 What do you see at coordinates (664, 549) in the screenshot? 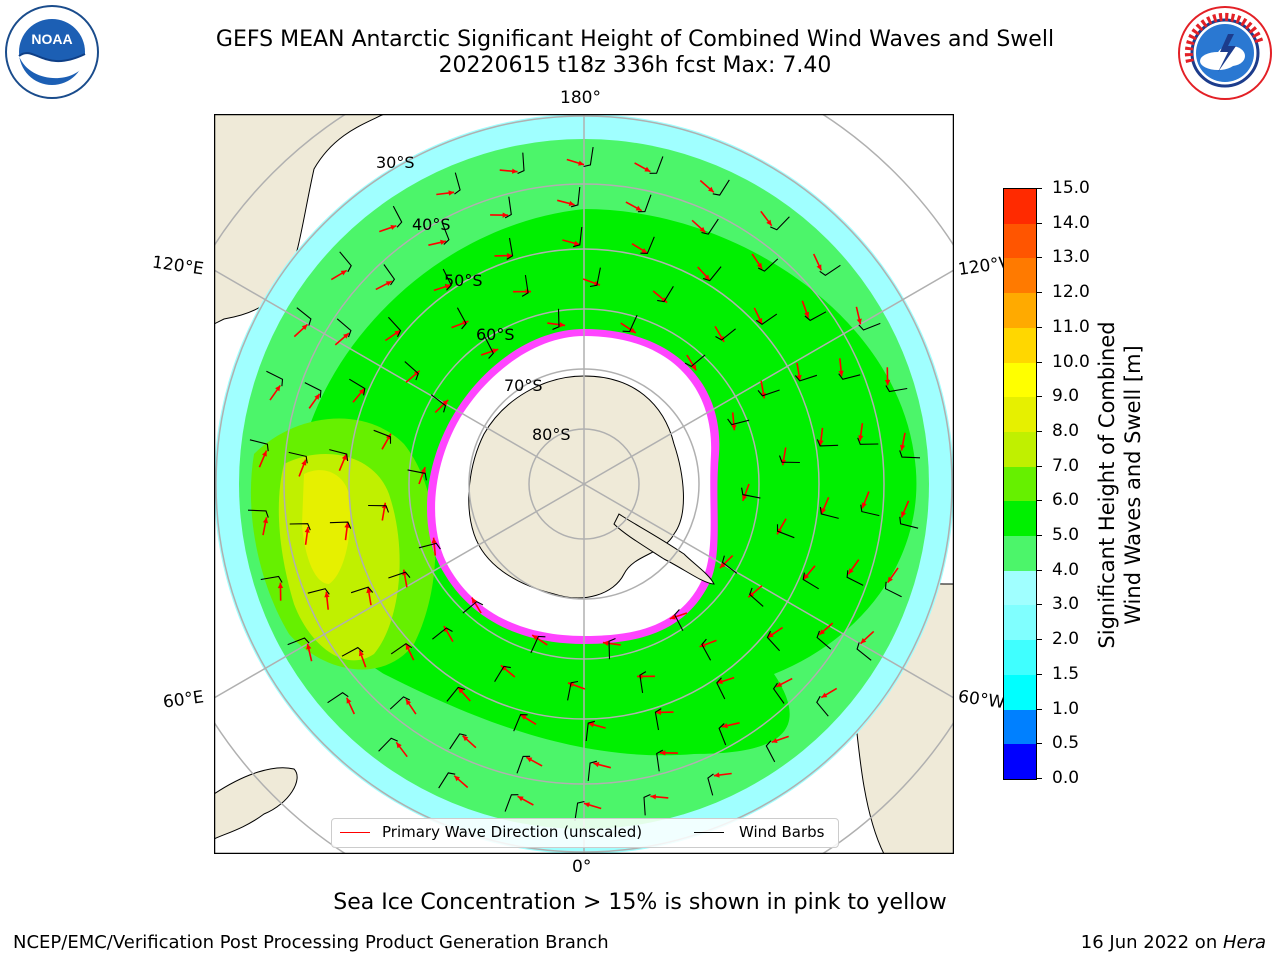
I see `antarctic-peninsula` at bounding box center [664, 549].